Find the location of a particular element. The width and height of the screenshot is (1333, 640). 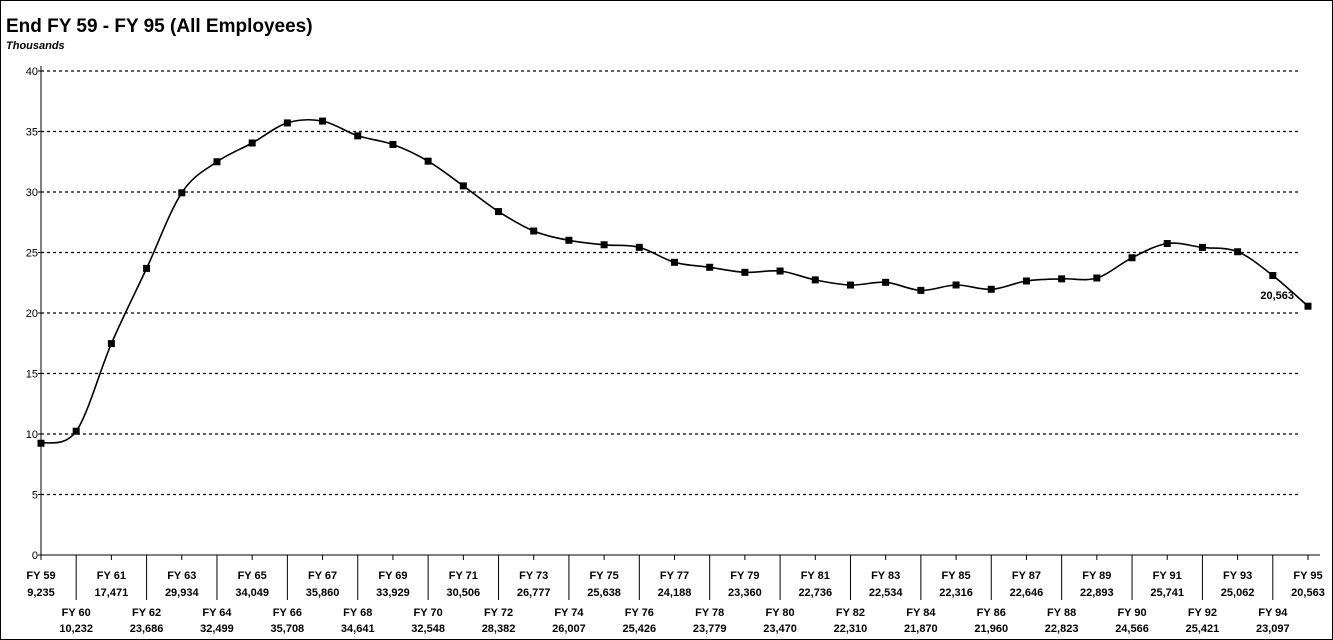

y-tick-label: 15 is located at coordinates (32, 375).